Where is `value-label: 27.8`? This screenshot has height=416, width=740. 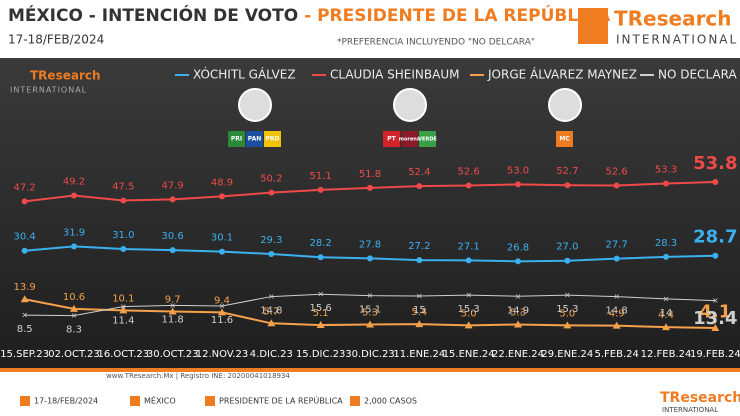 value-label: 27.8 is located at coordinates (370, 244).